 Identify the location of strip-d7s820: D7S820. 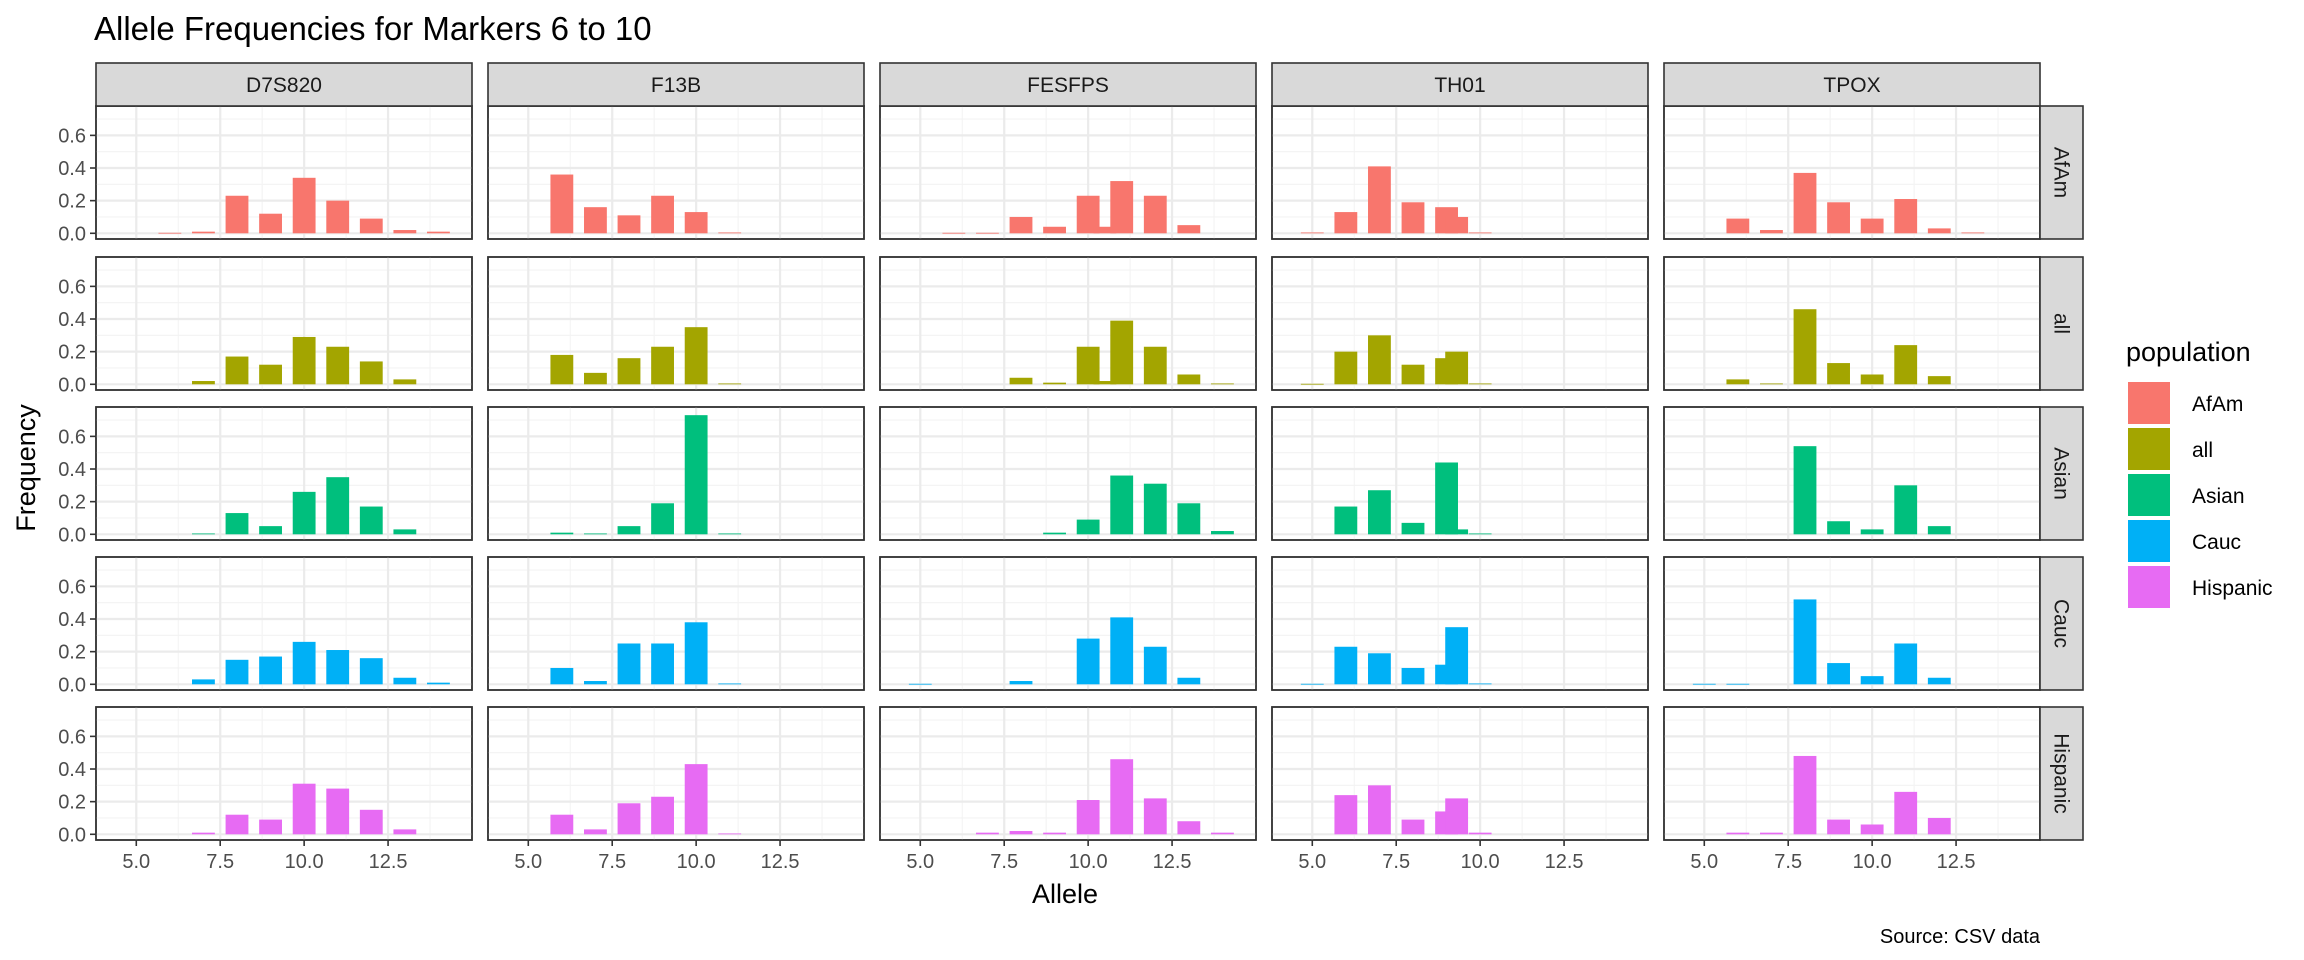
(284, 84).